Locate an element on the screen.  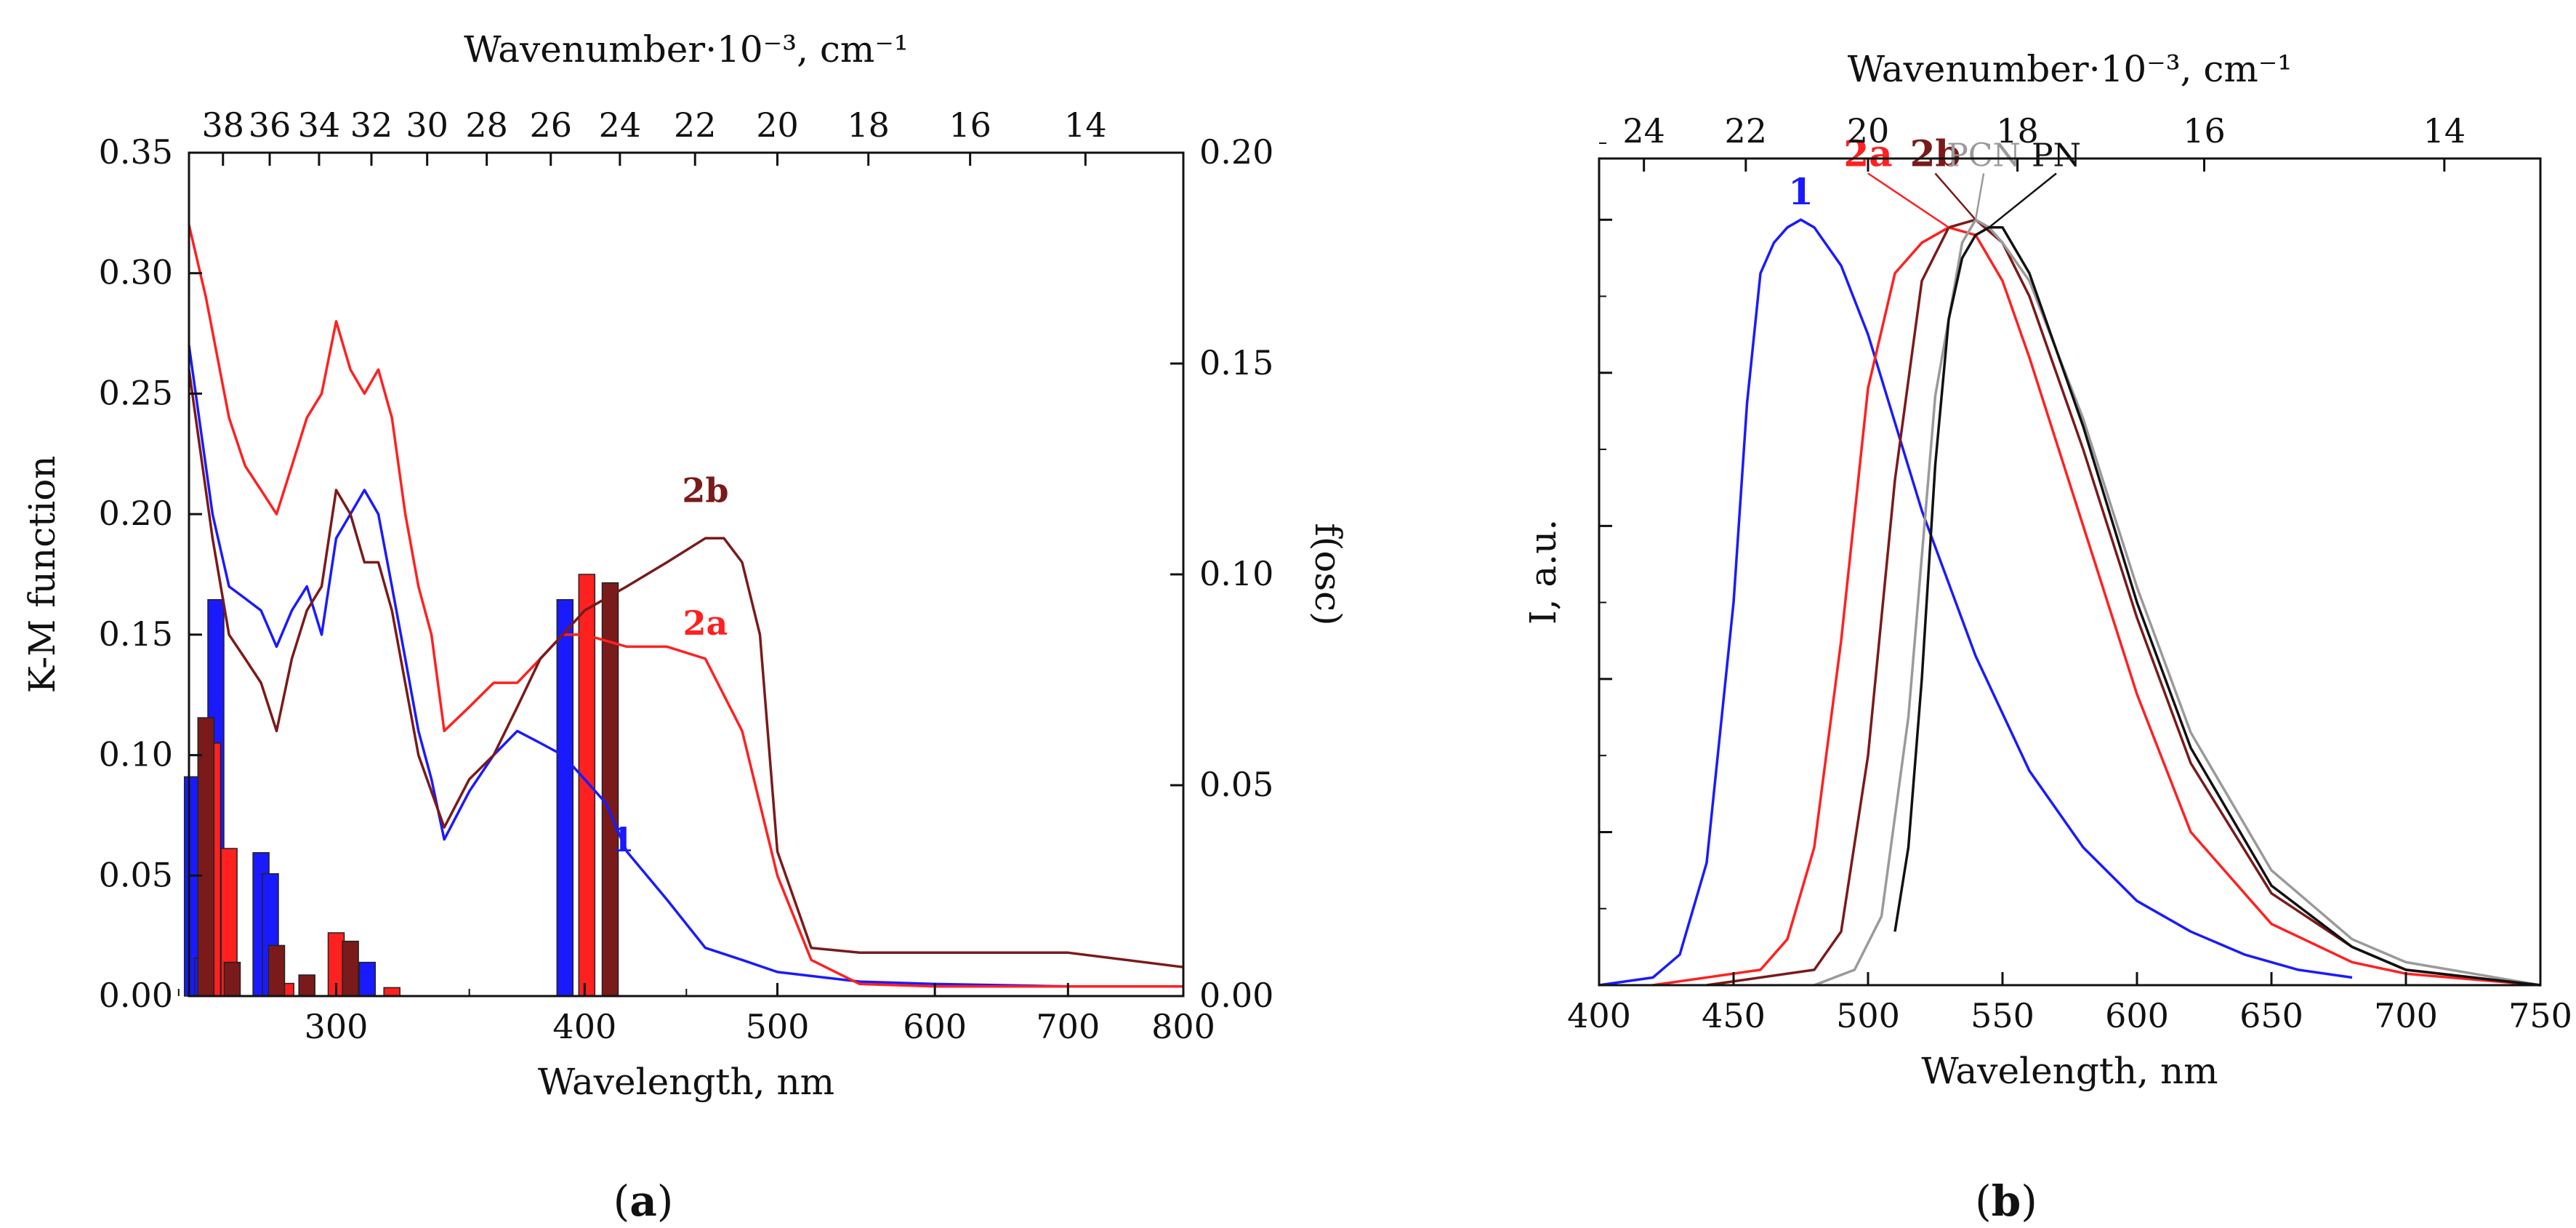
x-tick-label-b-600: 600 is located at coordinates (2137, 1015).